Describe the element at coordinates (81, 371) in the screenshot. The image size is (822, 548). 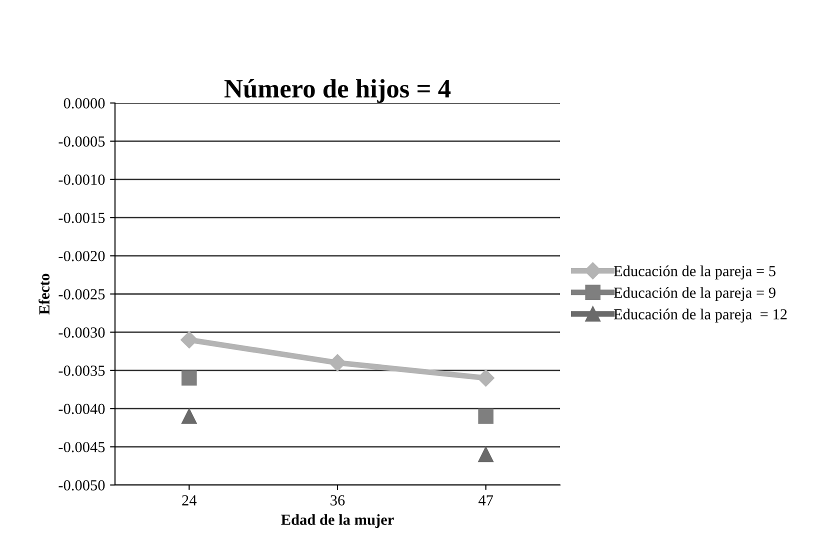
I see `y-tick-label: -0.0035` at that location.